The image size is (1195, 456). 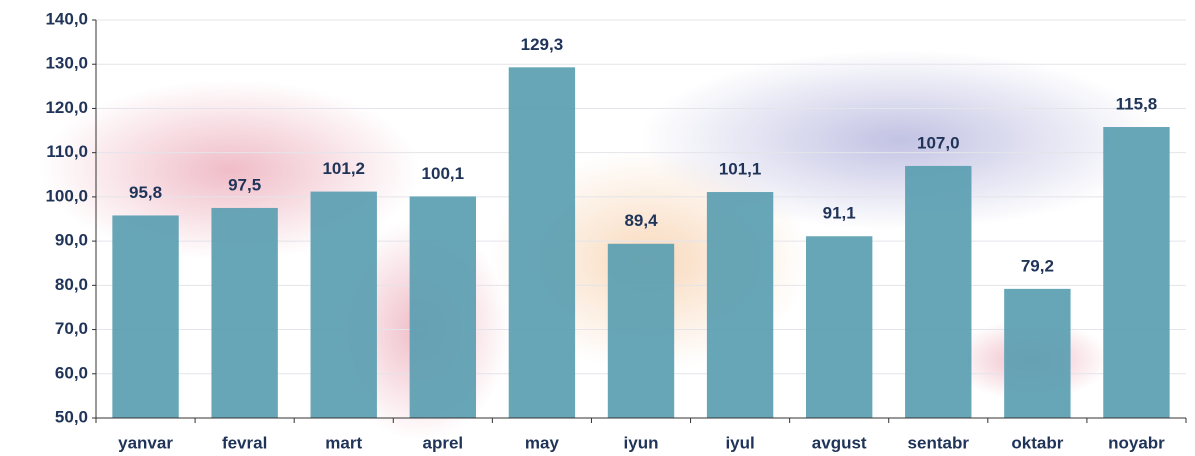 I want to click on x-tick-label: mart, so click(x=343, y=442).